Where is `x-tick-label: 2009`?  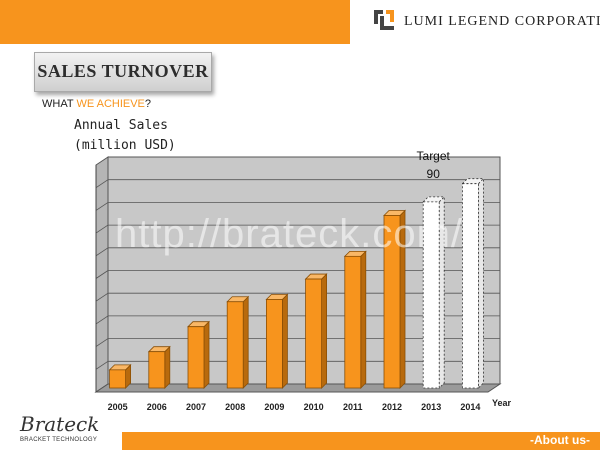
x-tick-label: 2009 is located at coordinates (274, 407).